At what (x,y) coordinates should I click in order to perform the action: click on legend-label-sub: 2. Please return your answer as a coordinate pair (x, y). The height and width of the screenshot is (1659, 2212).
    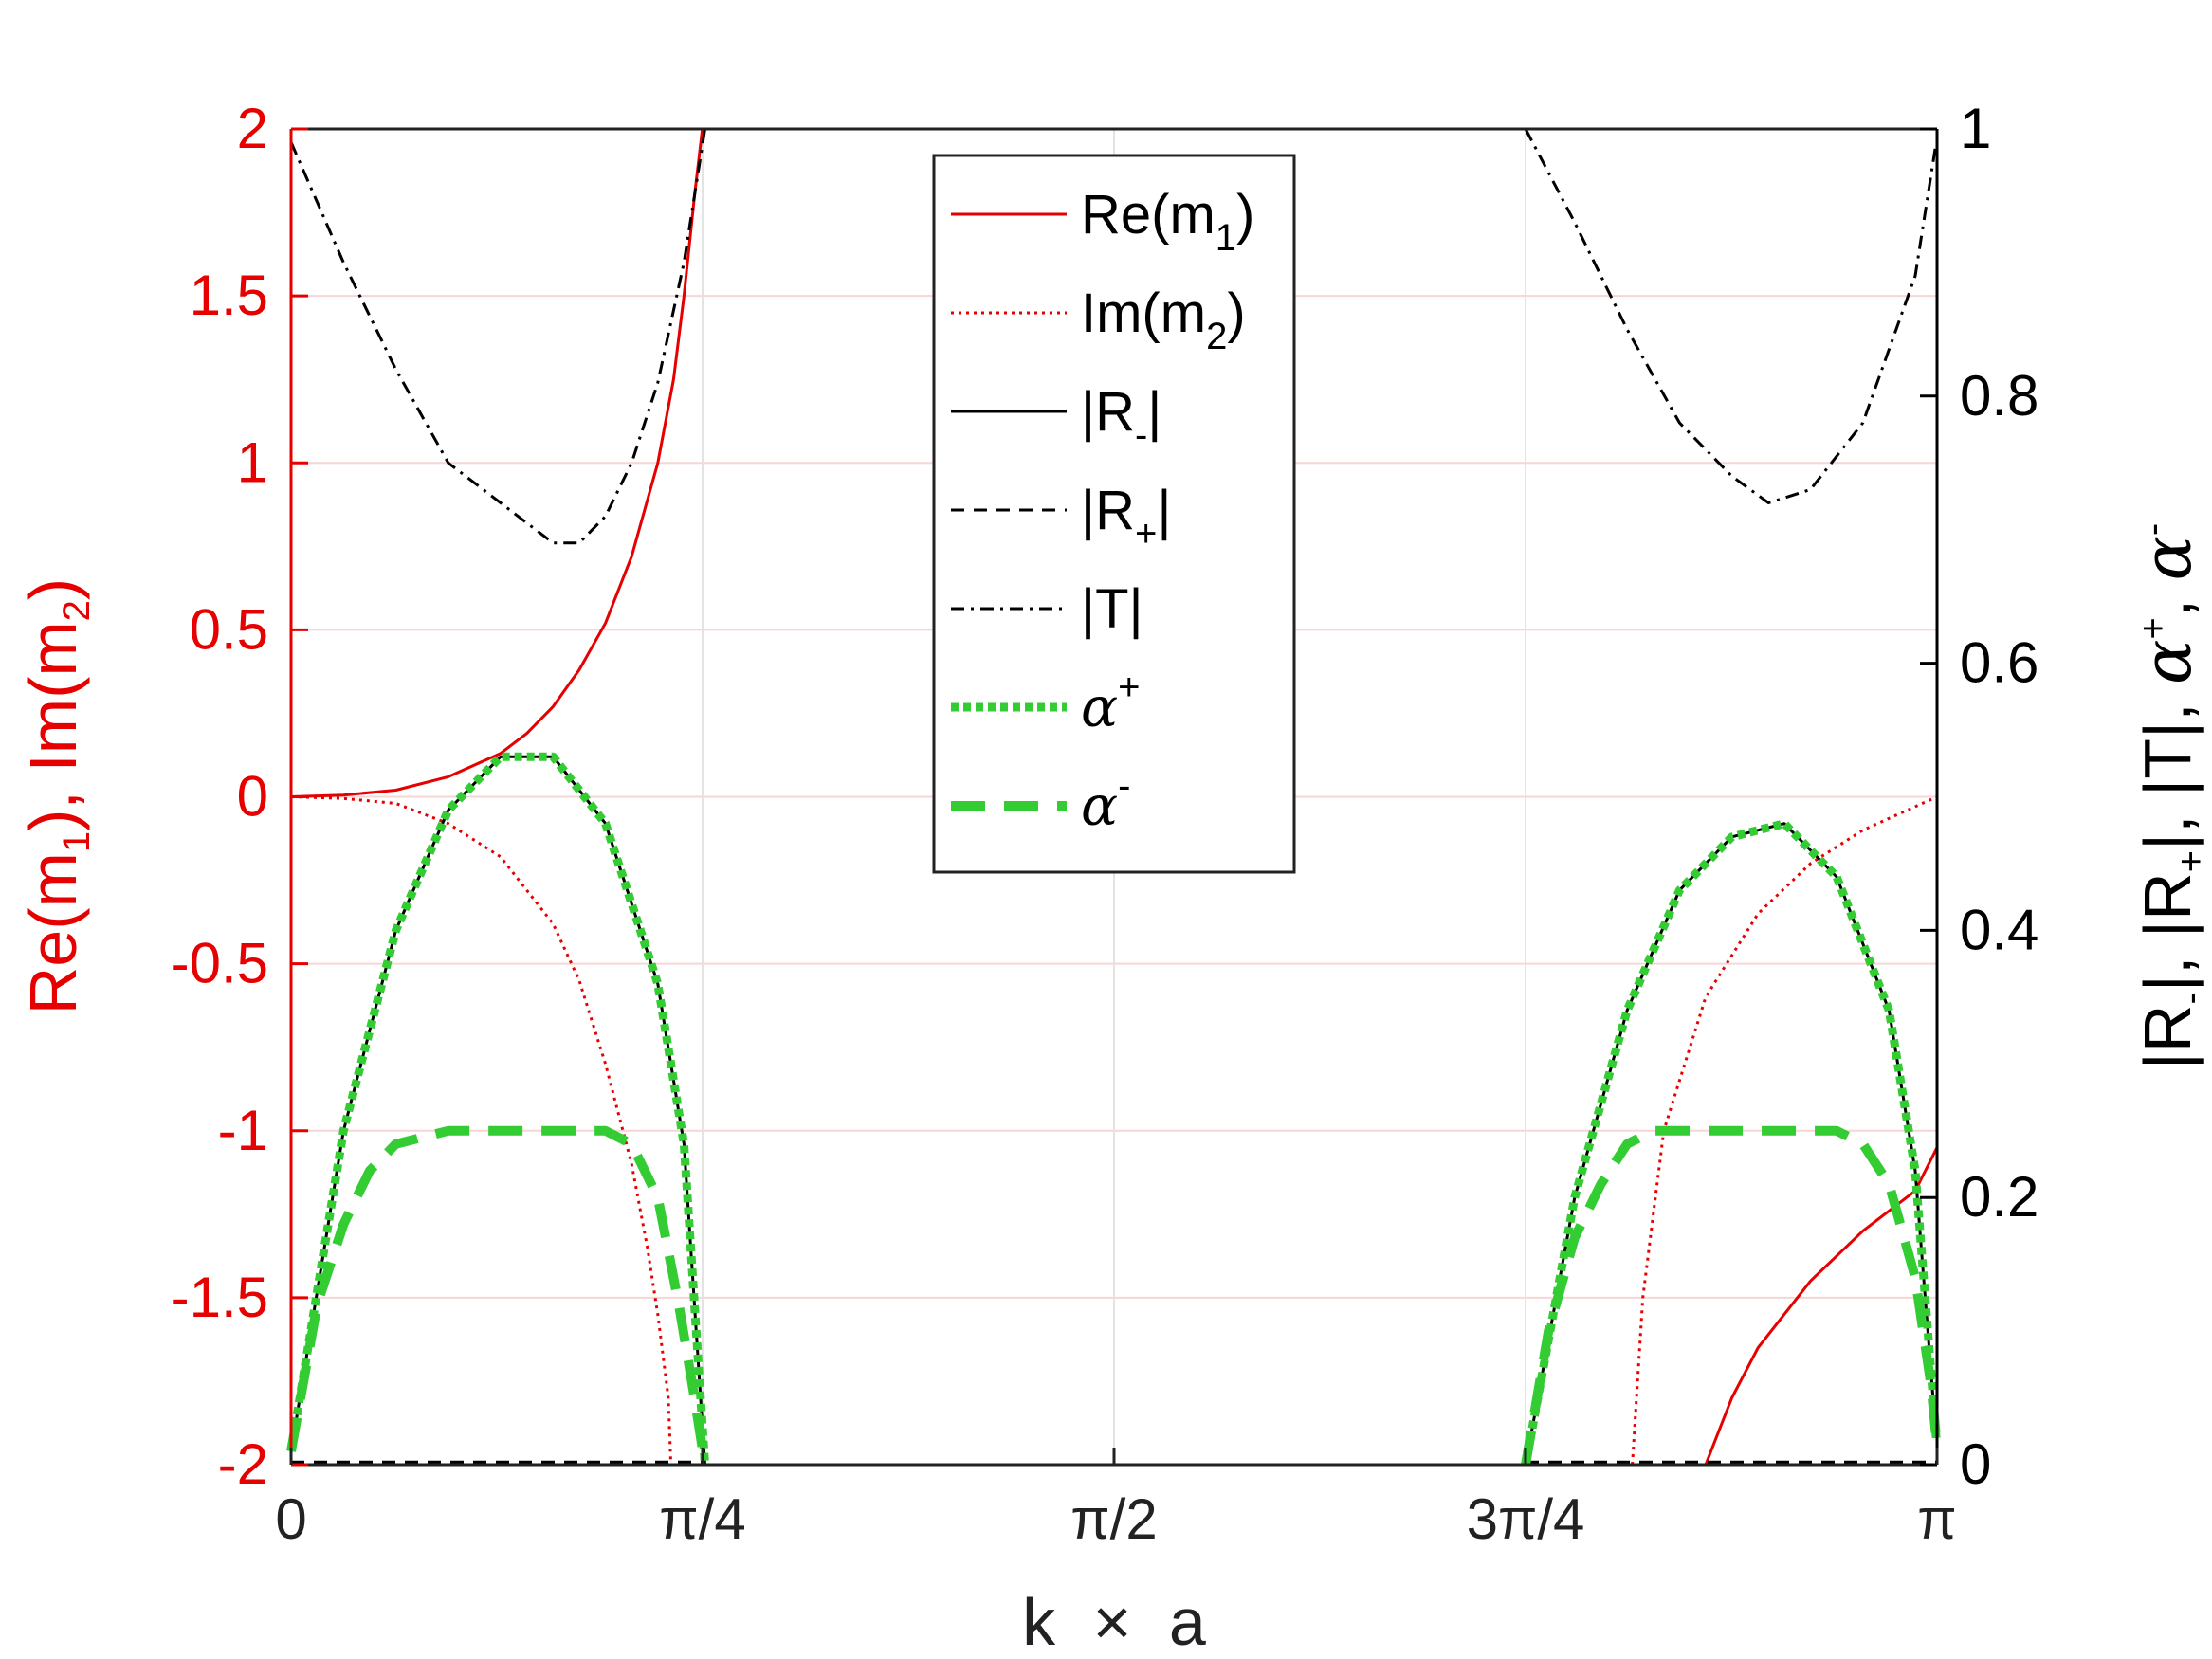
    Looking at the image, I should click on (1216, 336).